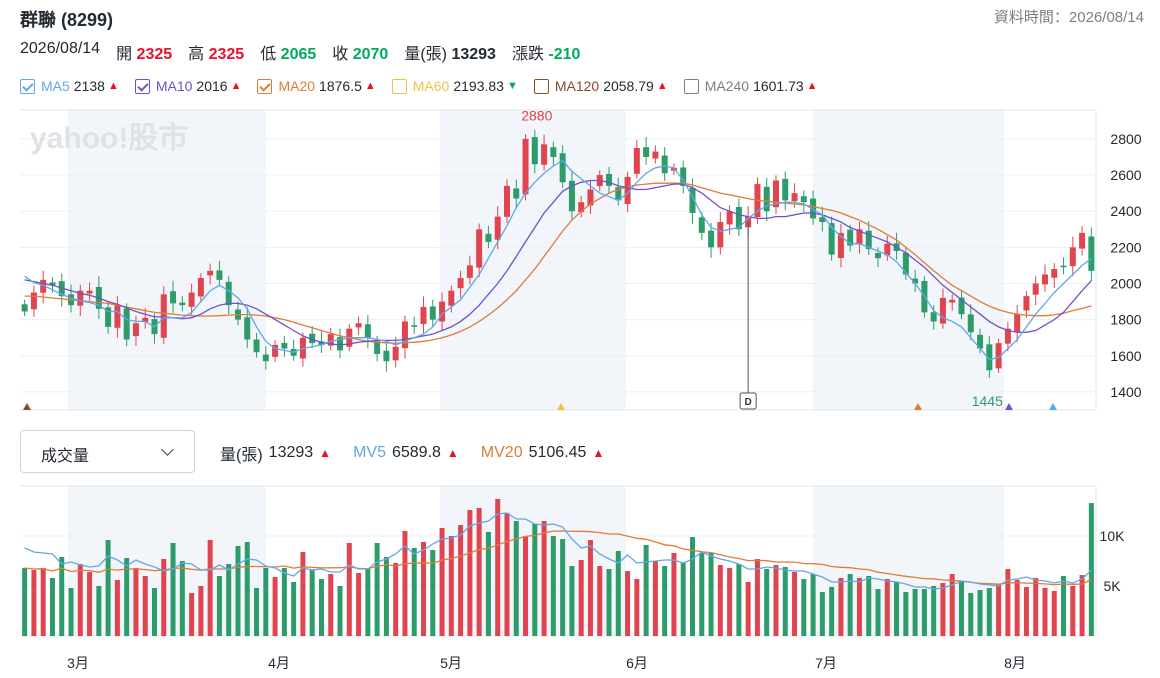 The height and width of the screenshot is (678, 1160). I want to click on quote-high: 高 2325, so click(216, 54).